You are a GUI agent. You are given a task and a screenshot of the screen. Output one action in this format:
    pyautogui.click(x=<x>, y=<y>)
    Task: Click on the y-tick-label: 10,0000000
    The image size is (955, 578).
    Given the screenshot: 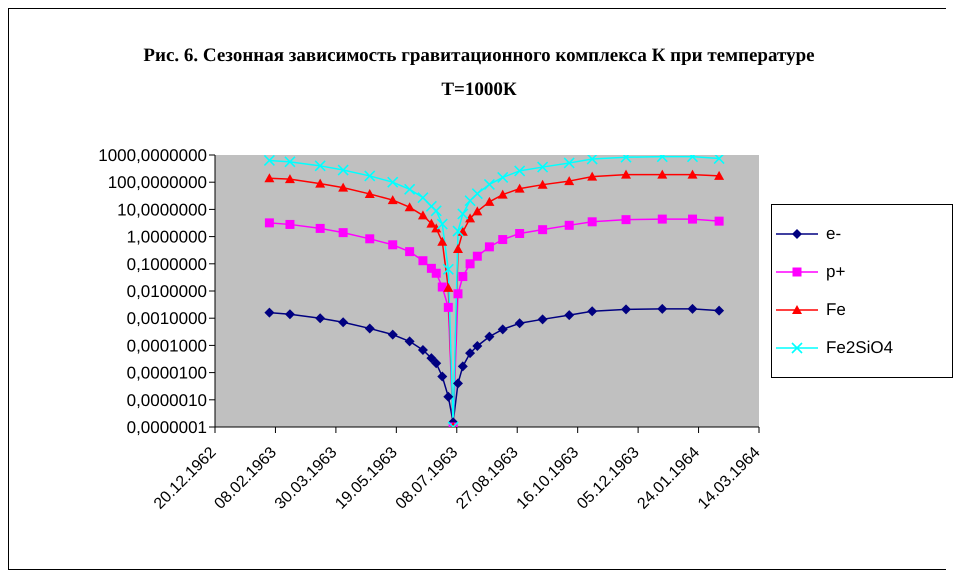 What is the action you would take?
    pyautogui.click(x=162, y=210)
    